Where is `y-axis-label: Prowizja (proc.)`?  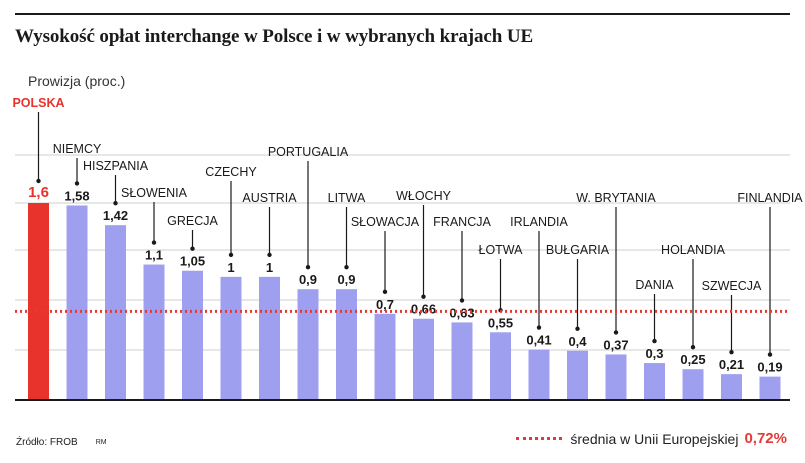 y-axis-label: Prowizja (proc.) is located at coordinates (77, 81).